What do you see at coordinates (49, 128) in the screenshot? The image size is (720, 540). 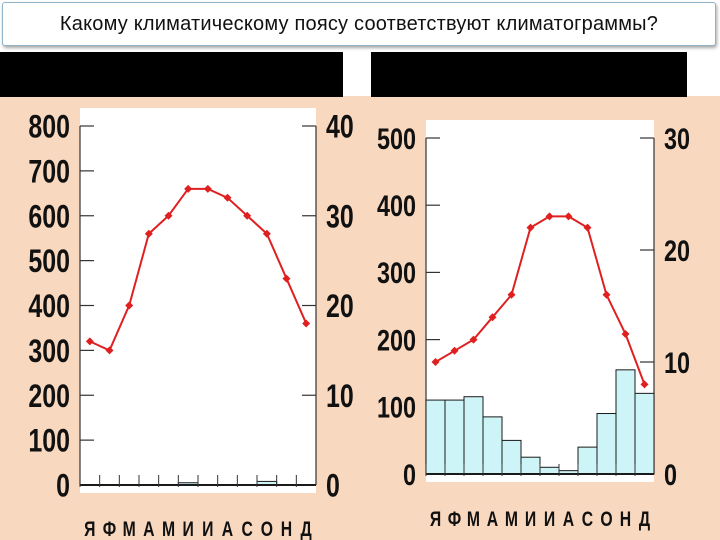 I see `precip-tick-label: 800` at bounding box center [49, 128].